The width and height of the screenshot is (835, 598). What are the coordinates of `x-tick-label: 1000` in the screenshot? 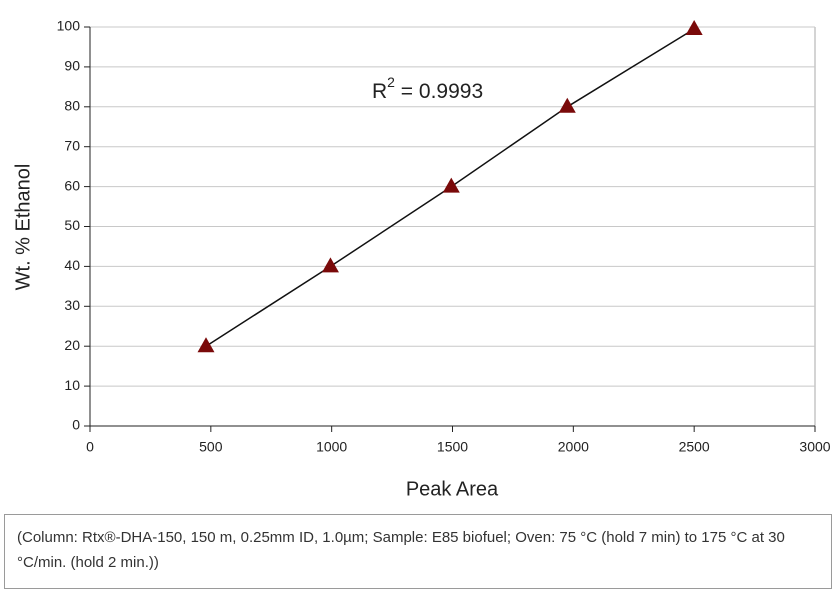 It's located at (331, 447).